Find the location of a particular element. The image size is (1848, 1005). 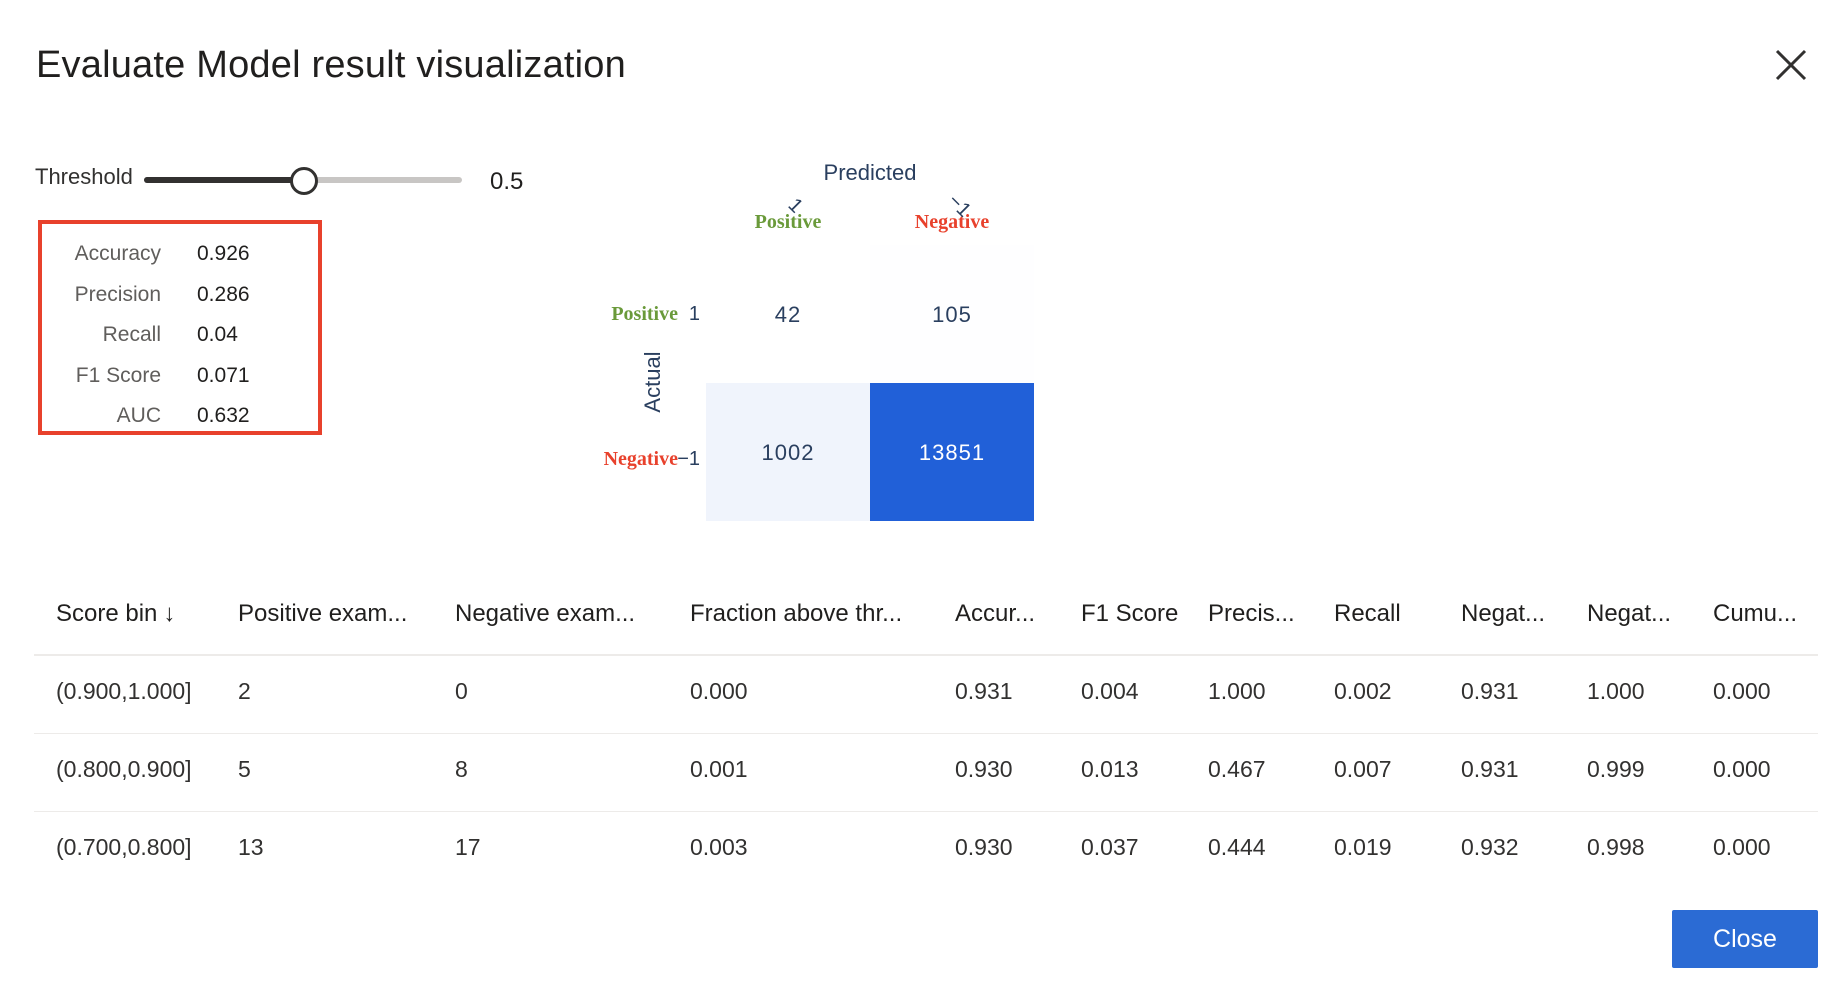

threshold-slider is located at coordinates (303, 181).